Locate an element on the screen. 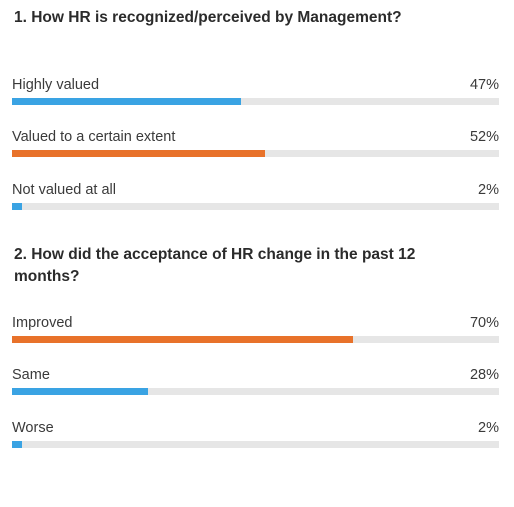 The width and height of the screenshot is (514, 507). q2-item-label: Same is located at coordinates (31, 375).